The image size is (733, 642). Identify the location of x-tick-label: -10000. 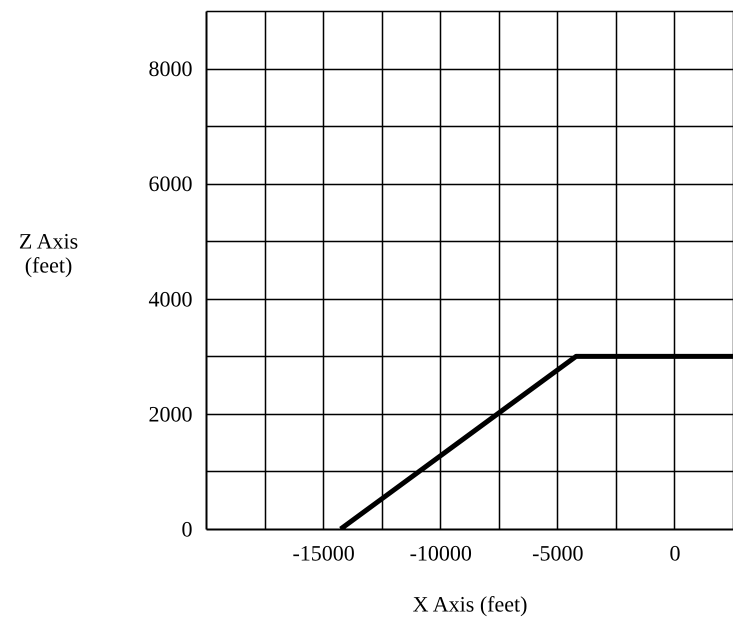
(441, 553).